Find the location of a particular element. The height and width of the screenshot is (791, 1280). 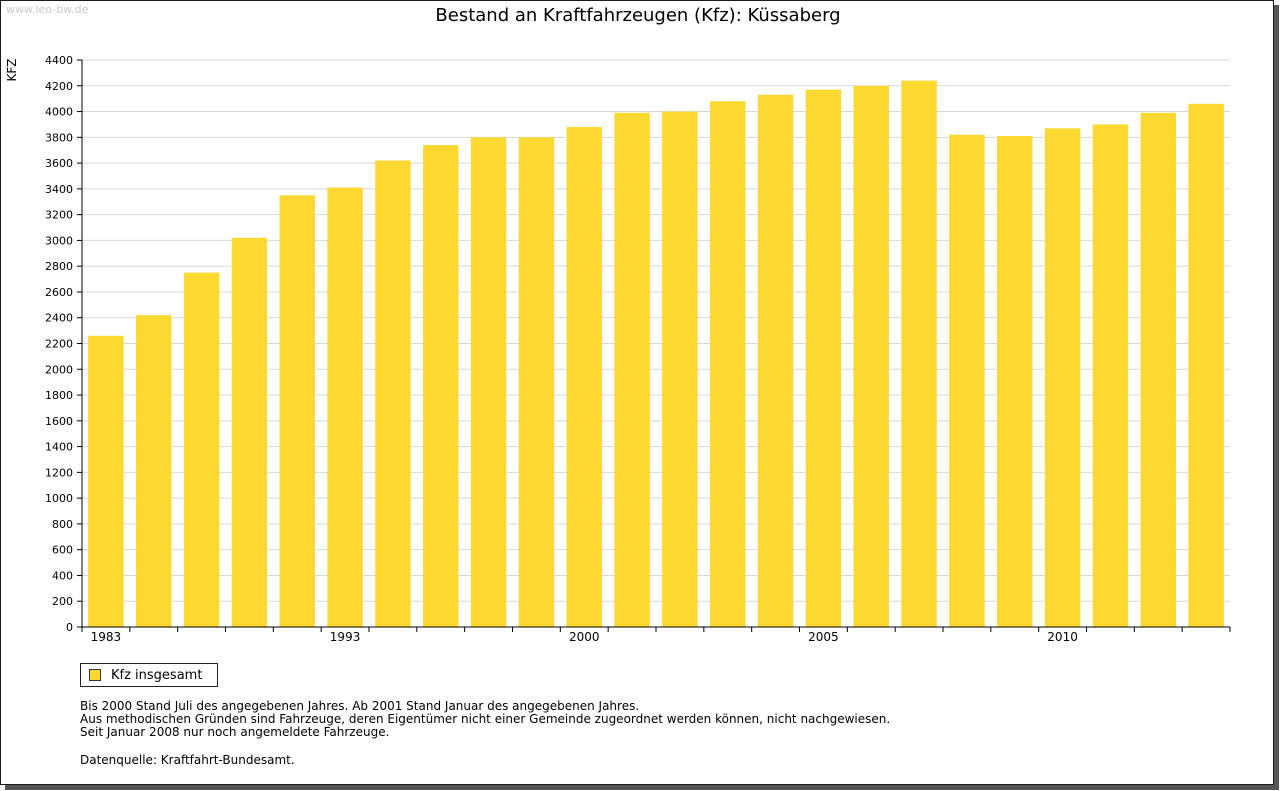

y-tick-label: 1200 is located at coordinates (59, 472).